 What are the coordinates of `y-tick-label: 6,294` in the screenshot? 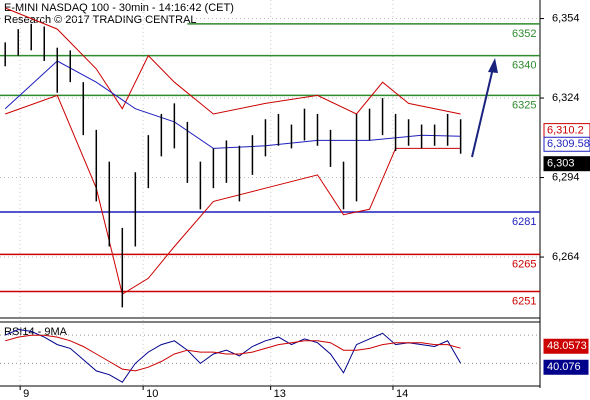 It's located at (566, 177).